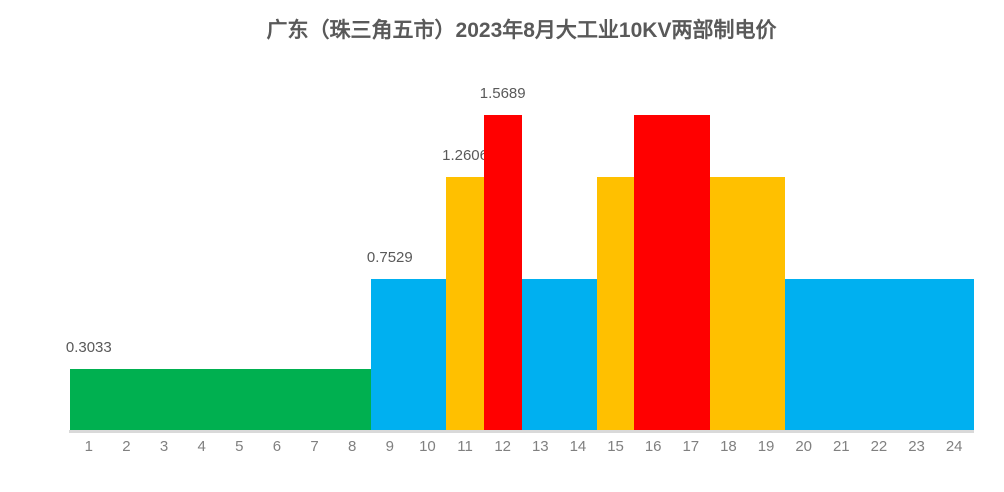 The height and width of the screenshot is (492, 1004). Describe the element at coordinates (277, 446) in the screenshot. I see `x-tick-6: 6` at that location.